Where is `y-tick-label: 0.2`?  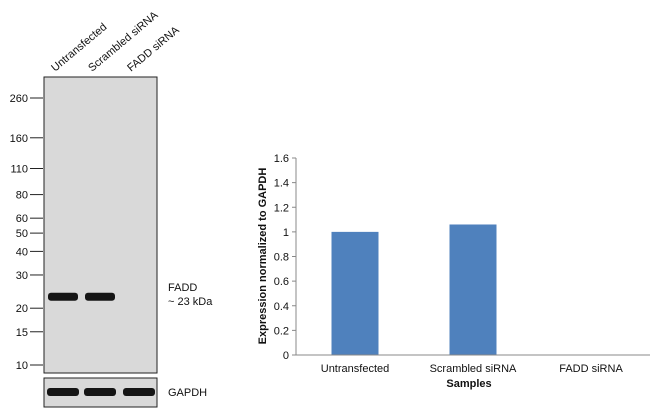 y-tick-label: 0.2 is located at coordinates (281, 331).